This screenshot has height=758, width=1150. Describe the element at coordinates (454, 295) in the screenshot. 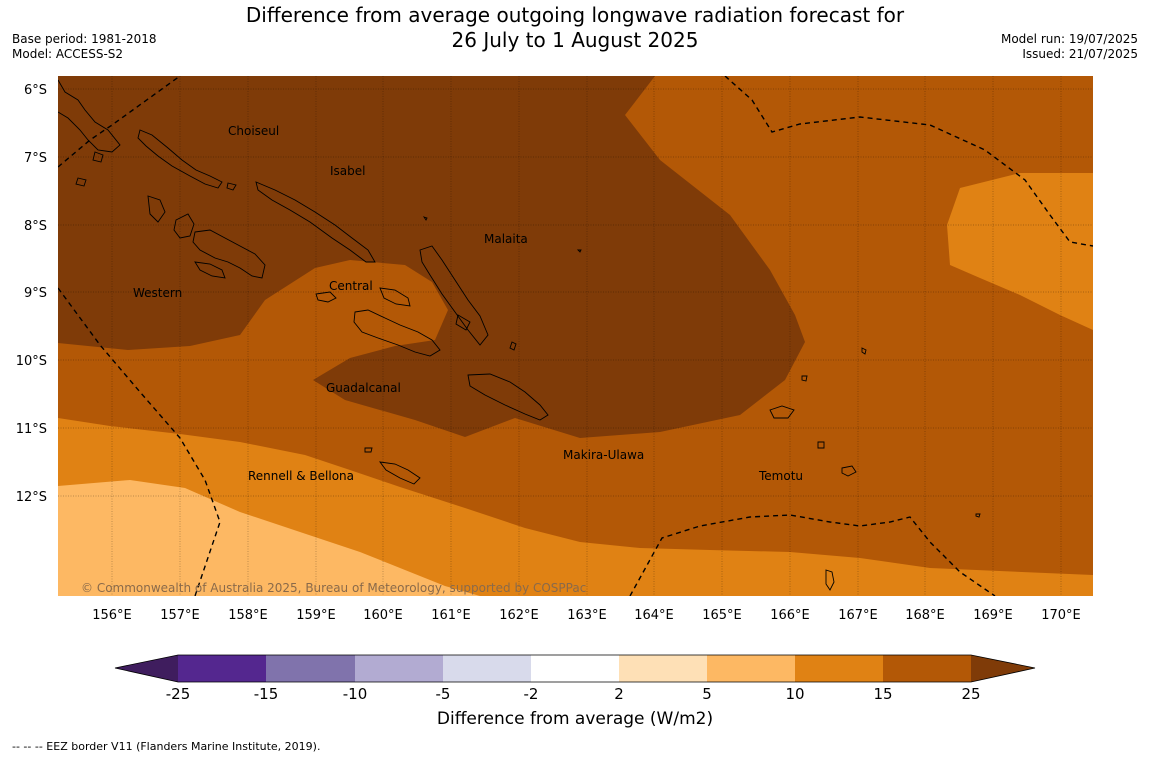

I see `island-malaita` at that location.